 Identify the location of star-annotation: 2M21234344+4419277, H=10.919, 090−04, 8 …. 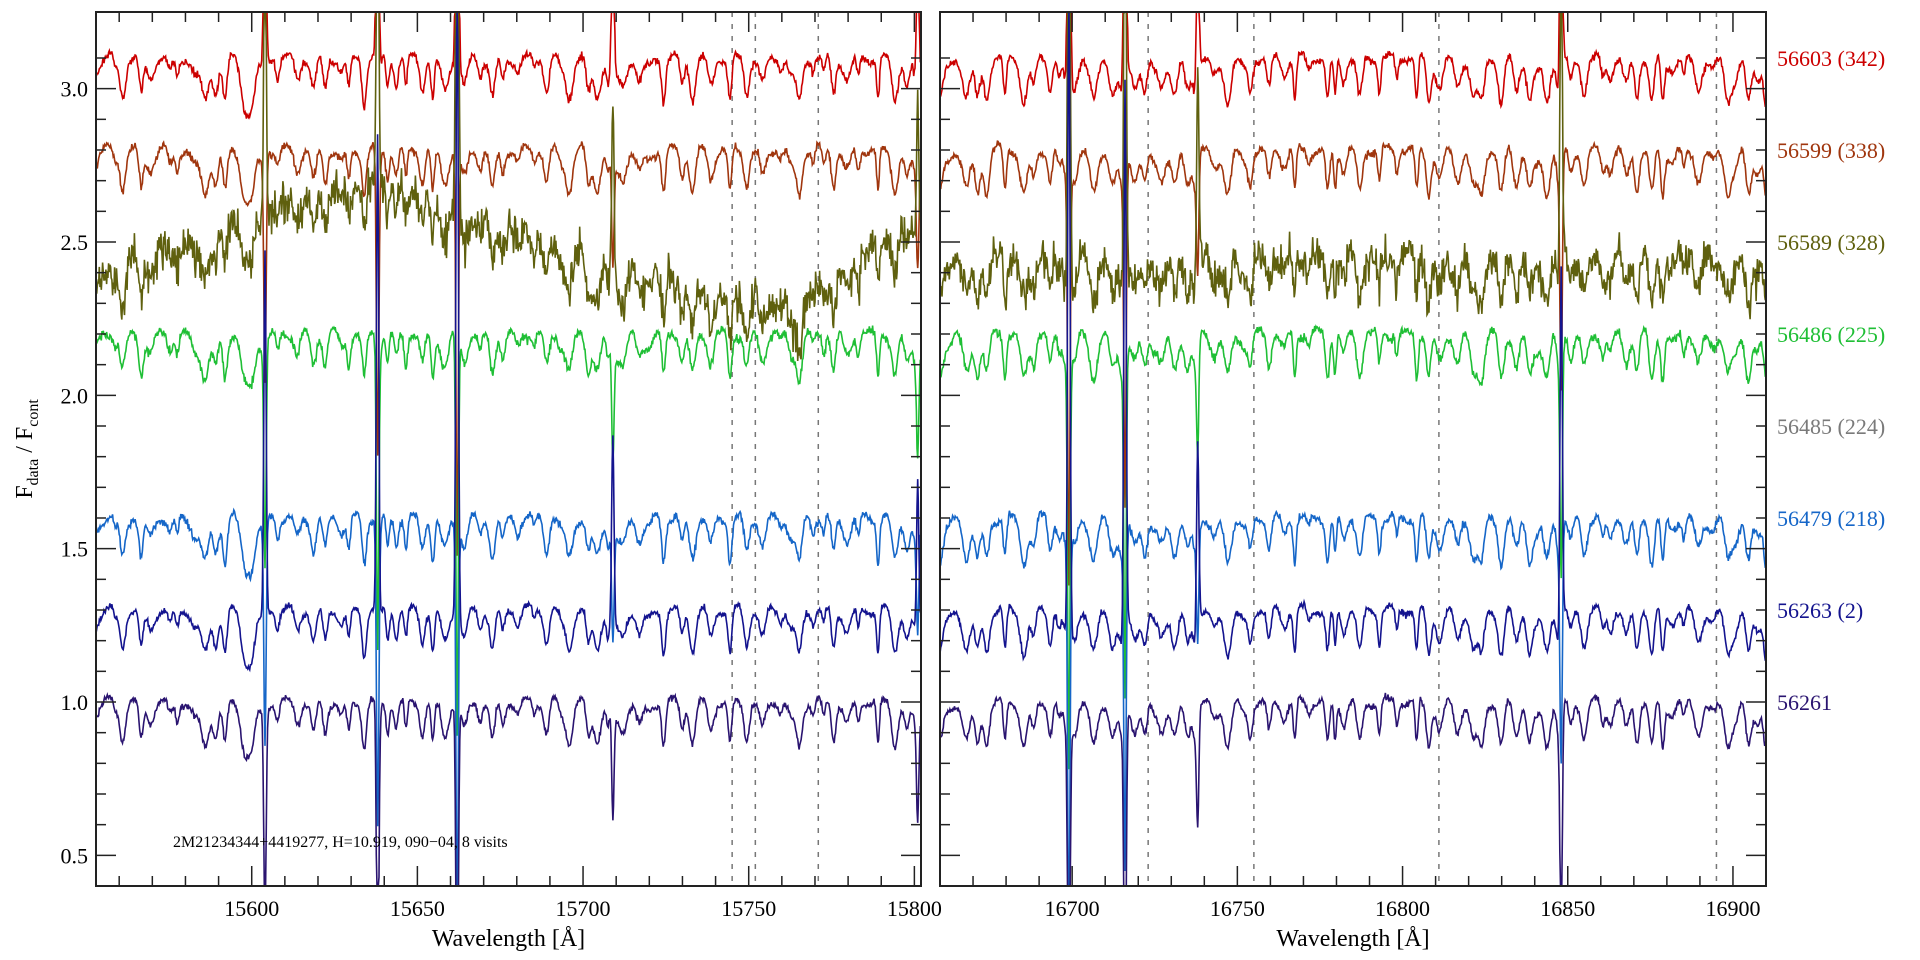
(340, 842).